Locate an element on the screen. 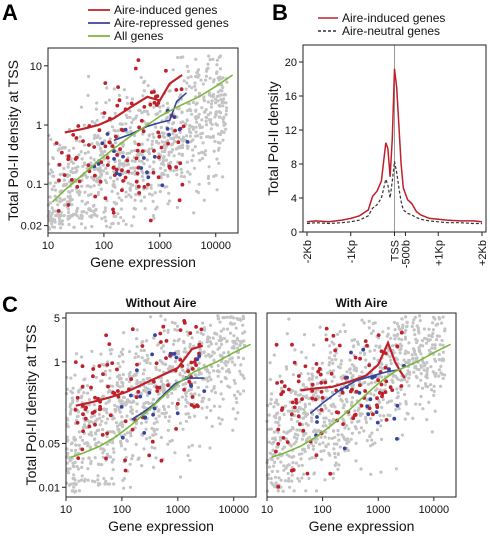 The image size is (490, 538). background-point-cloud is located at coordinates (356, 403).